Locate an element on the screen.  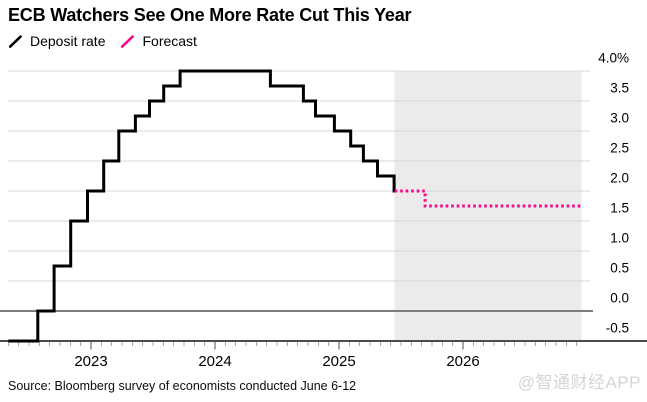
watermark: @智通财经APP is located at coordinates (579, 382).